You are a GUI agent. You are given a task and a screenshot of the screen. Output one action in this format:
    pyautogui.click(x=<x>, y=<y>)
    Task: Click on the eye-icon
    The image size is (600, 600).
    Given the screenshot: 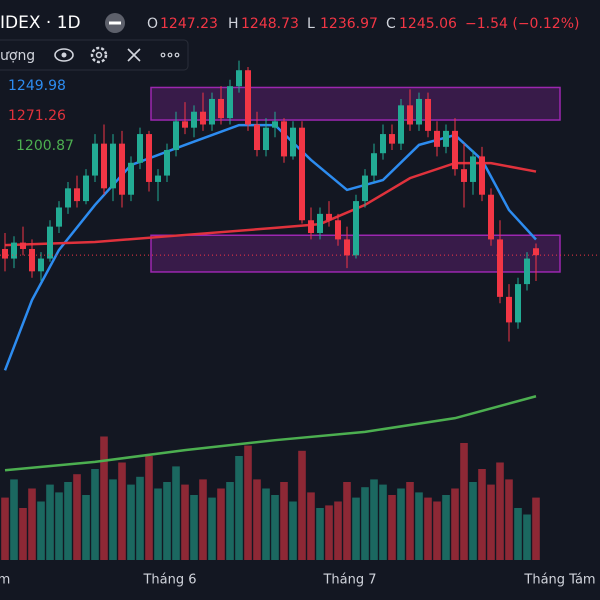 What is the action you would take?
    pyautogui.click(x=64, y=55)
    